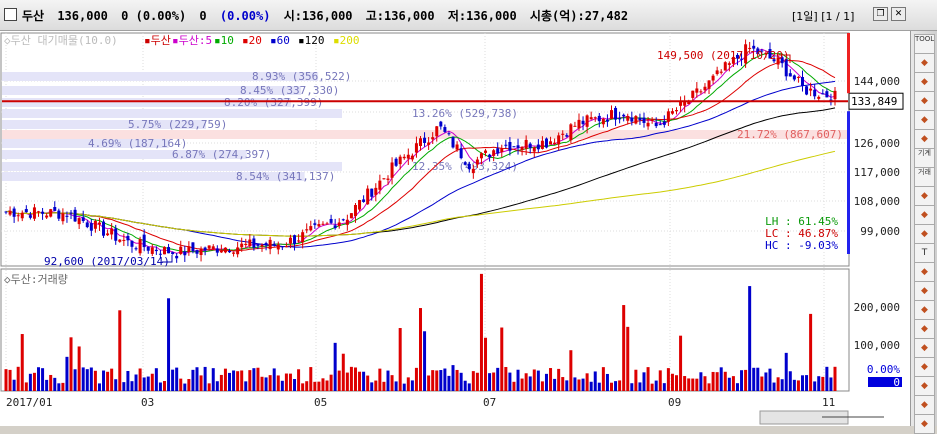  I want to click on square-icon: ◆, so click(924, 367).